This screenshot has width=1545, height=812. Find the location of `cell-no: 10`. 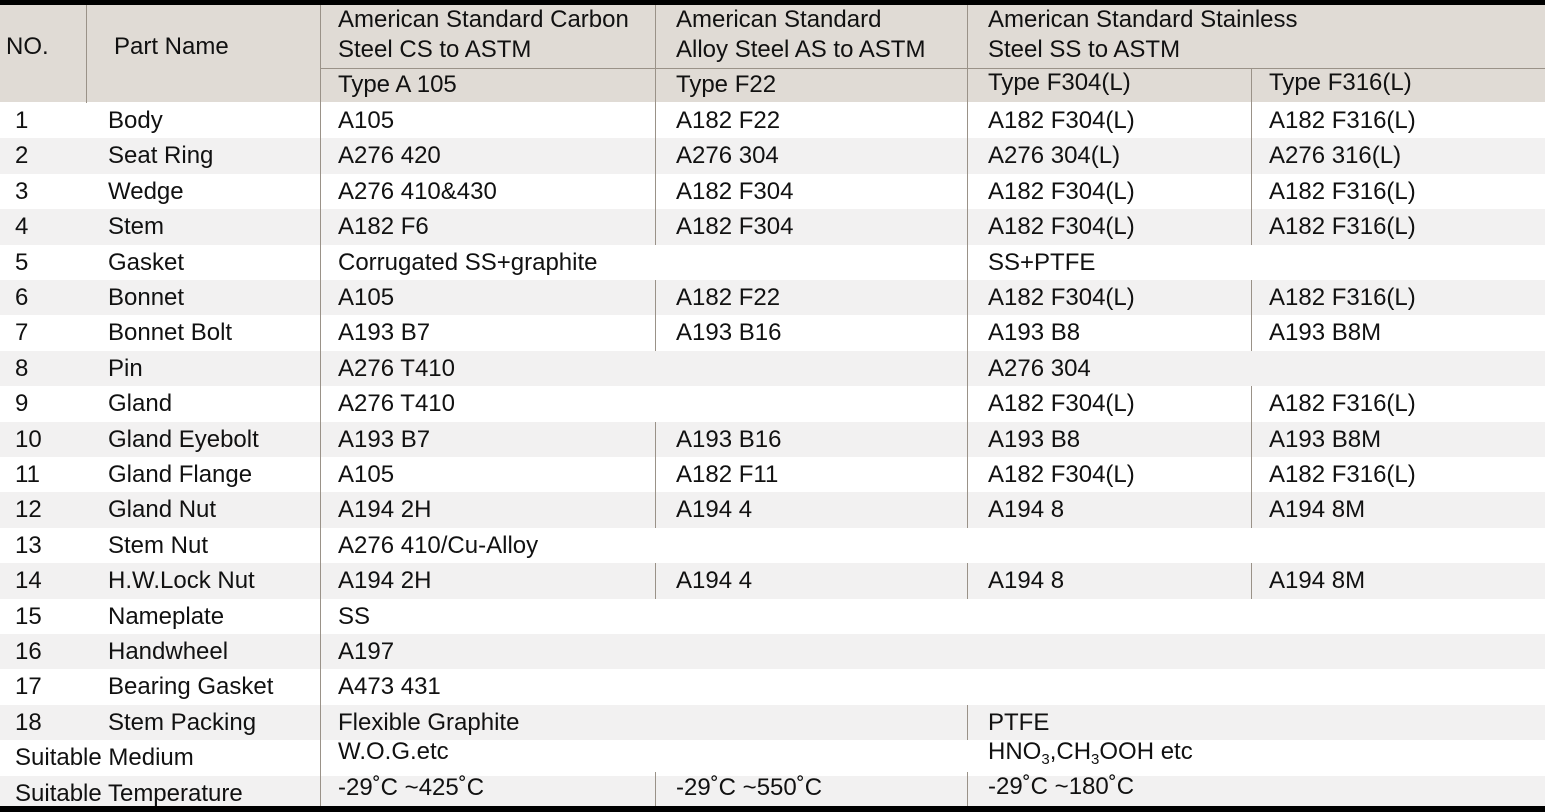

cell-no: 10 is located at coordinates (28, 439).